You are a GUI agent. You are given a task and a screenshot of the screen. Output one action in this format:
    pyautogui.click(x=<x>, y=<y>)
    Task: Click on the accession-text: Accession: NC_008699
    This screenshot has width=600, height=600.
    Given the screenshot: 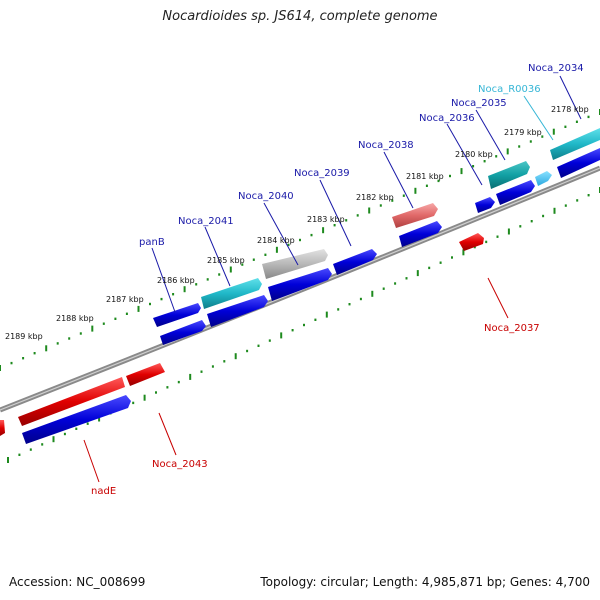 What is the action you would take?
    pyautogui.click(x=77, y=582)
    